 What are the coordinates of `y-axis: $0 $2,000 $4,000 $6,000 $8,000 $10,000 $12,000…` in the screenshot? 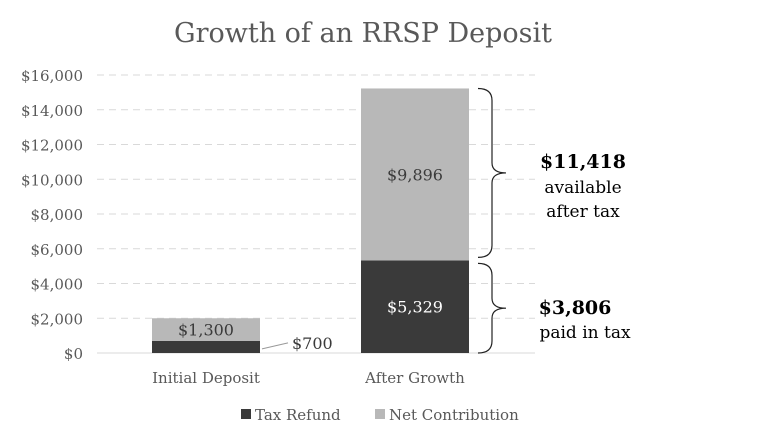 It's located at (52, 215).